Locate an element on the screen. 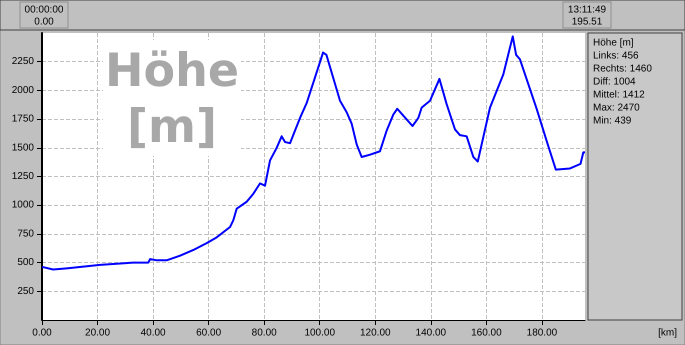 The image size is (685, 345). x-tick-label: 80.00 is located at coordinates (265, 333).